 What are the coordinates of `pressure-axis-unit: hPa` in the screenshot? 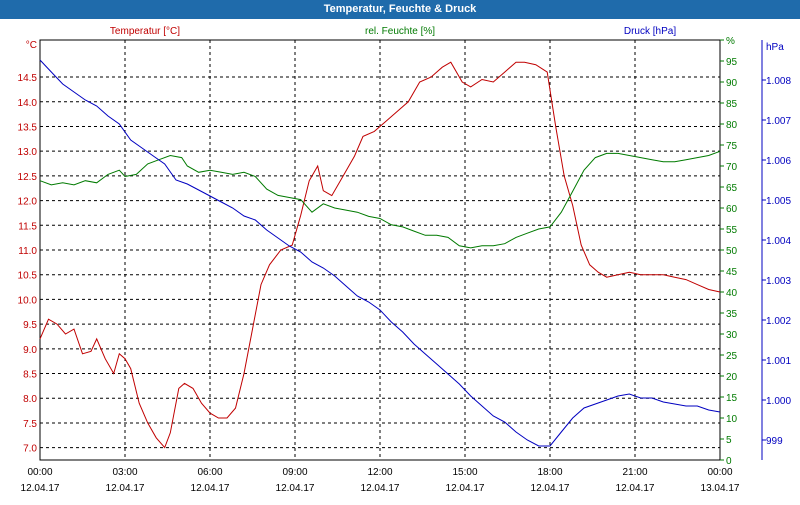 It's located at (775, 47).